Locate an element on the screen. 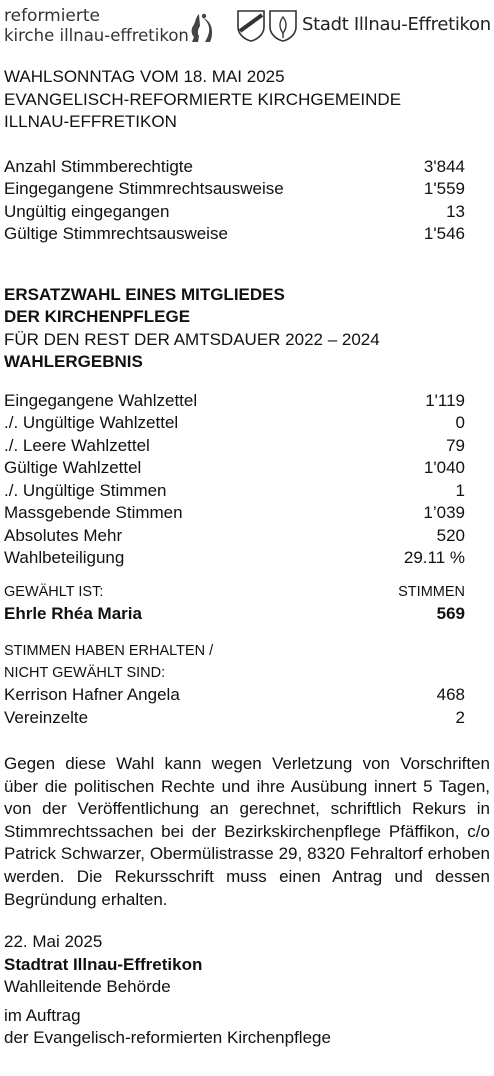 The height and width of the screenshot is (1076, 494). table-row: Anzahl Stimmberechtigte 3'844 is located at coordinates (234, 167).